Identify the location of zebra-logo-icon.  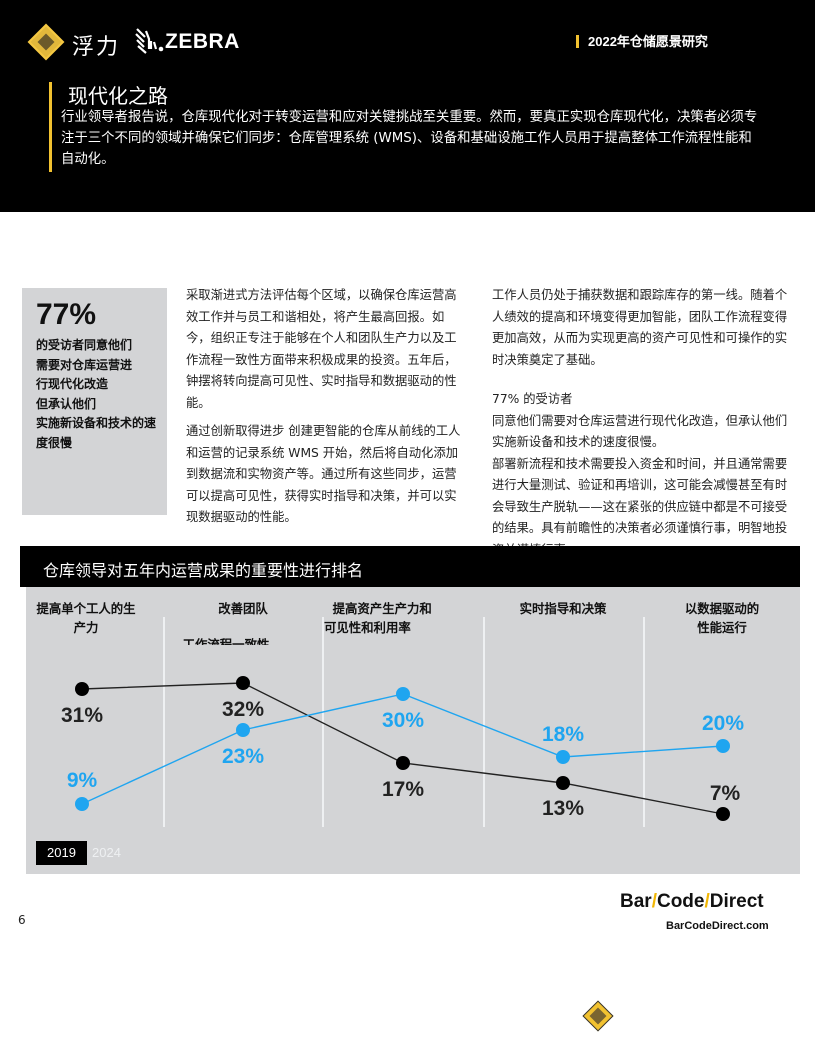
(149, 41).